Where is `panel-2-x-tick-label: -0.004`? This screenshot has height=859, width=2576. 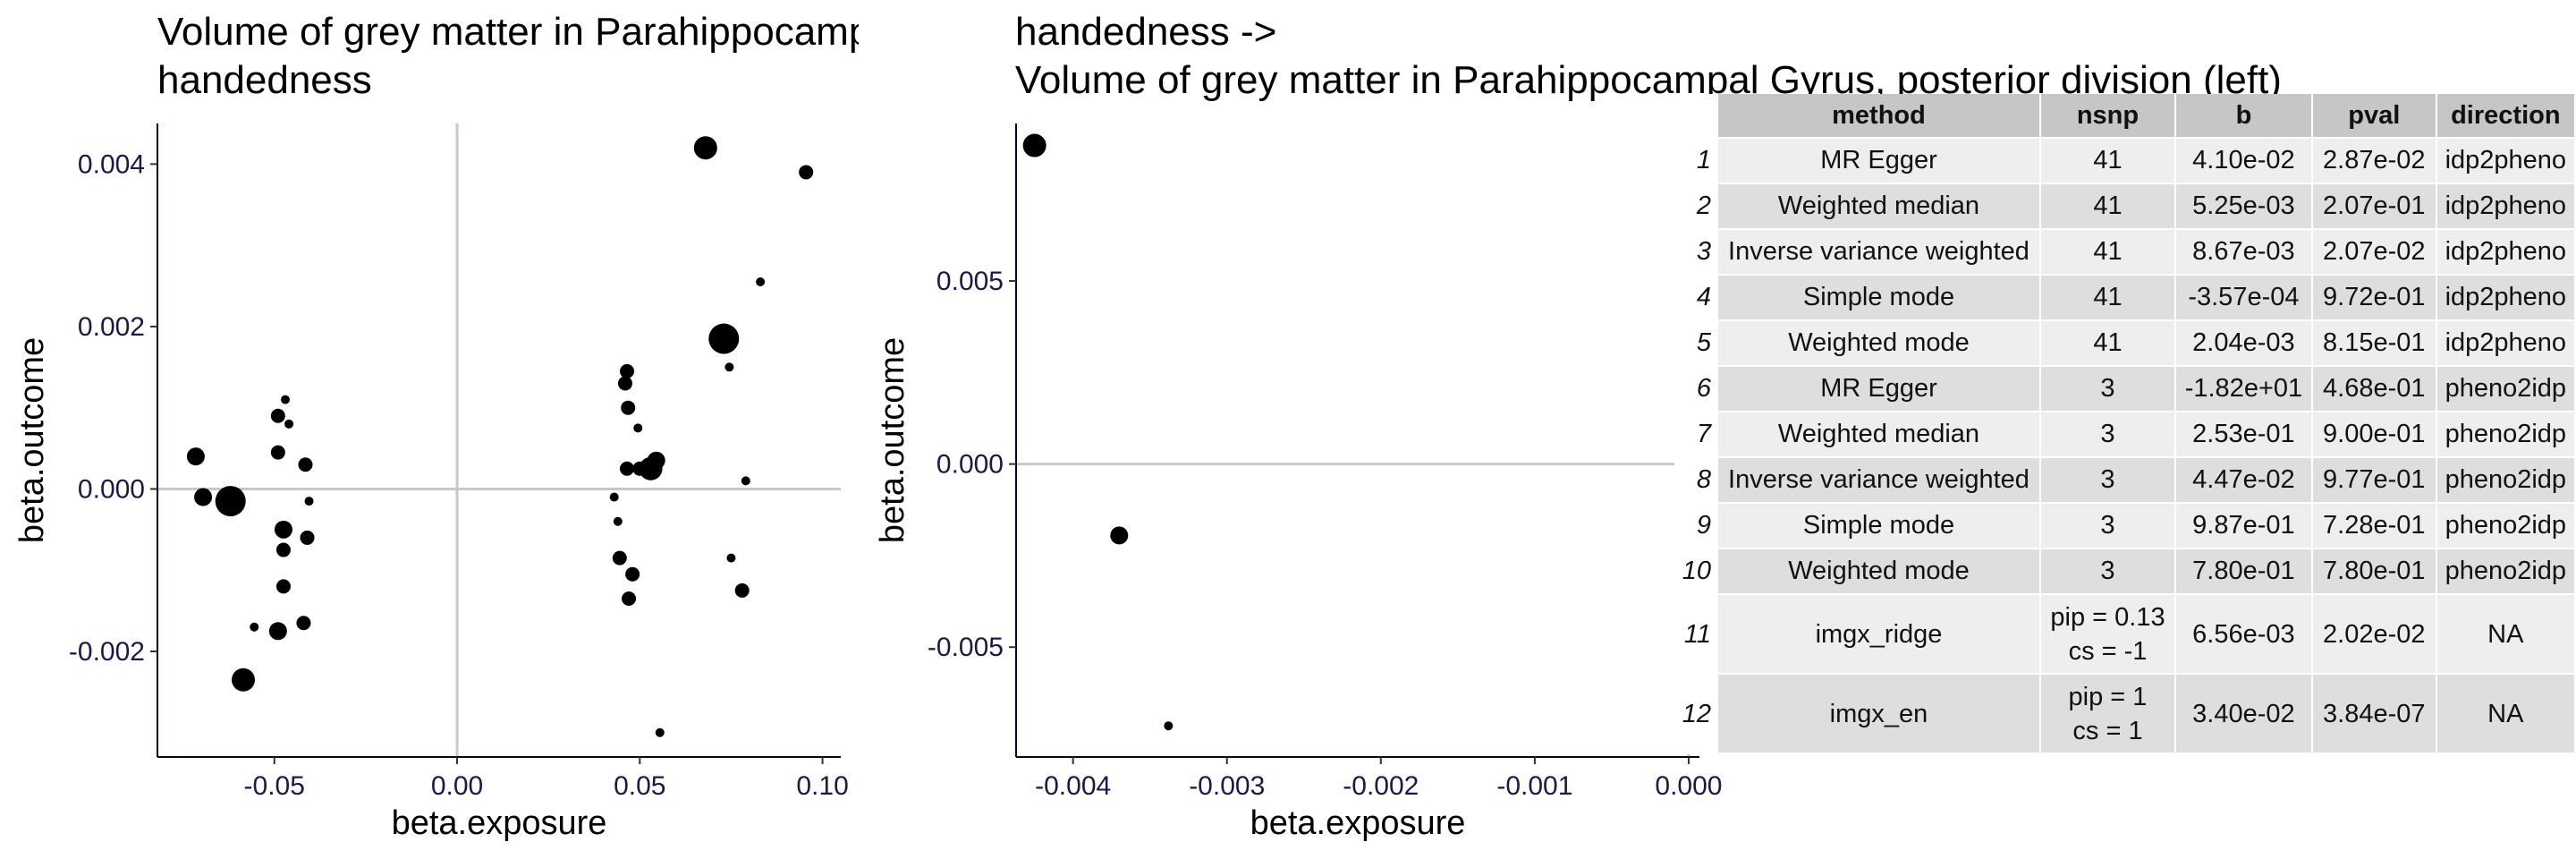 panel-2-x-tick-label: -0.004 is located at coordinates (1073, 786).